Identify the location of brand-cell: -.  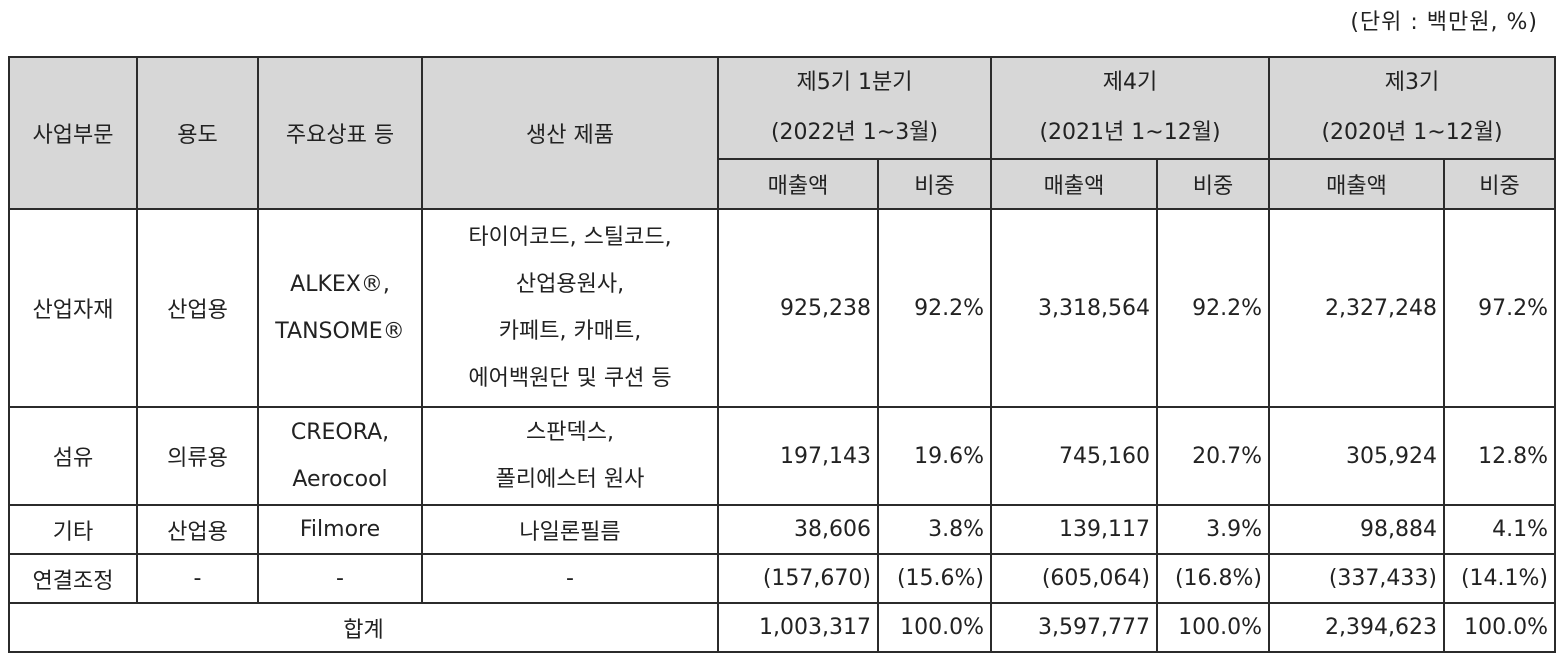
(340, 578).